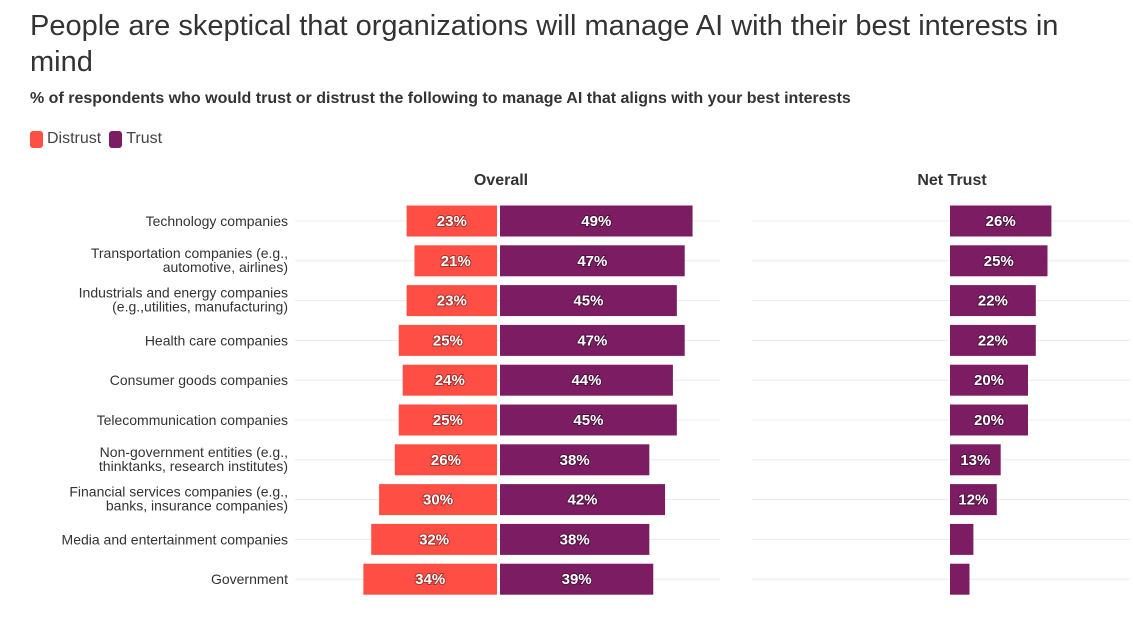 The height and width of the screenshot is (618, 1133). I want to click on category-label-line: banks, insurance companies), so click(197, 506).